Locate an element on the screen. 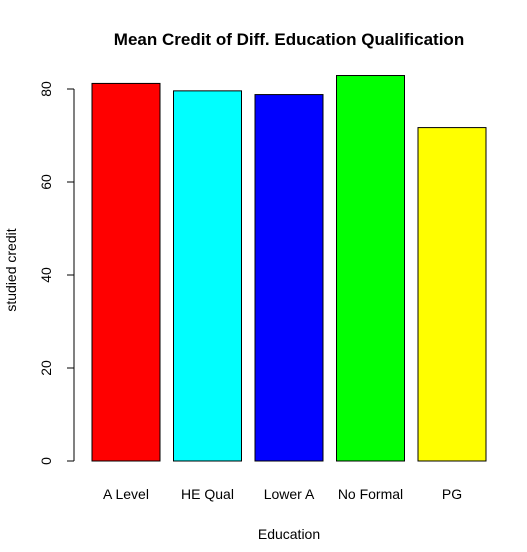 This screenshot has width=527, height=552. bar-he-qual is located at coordinates (207, 276).